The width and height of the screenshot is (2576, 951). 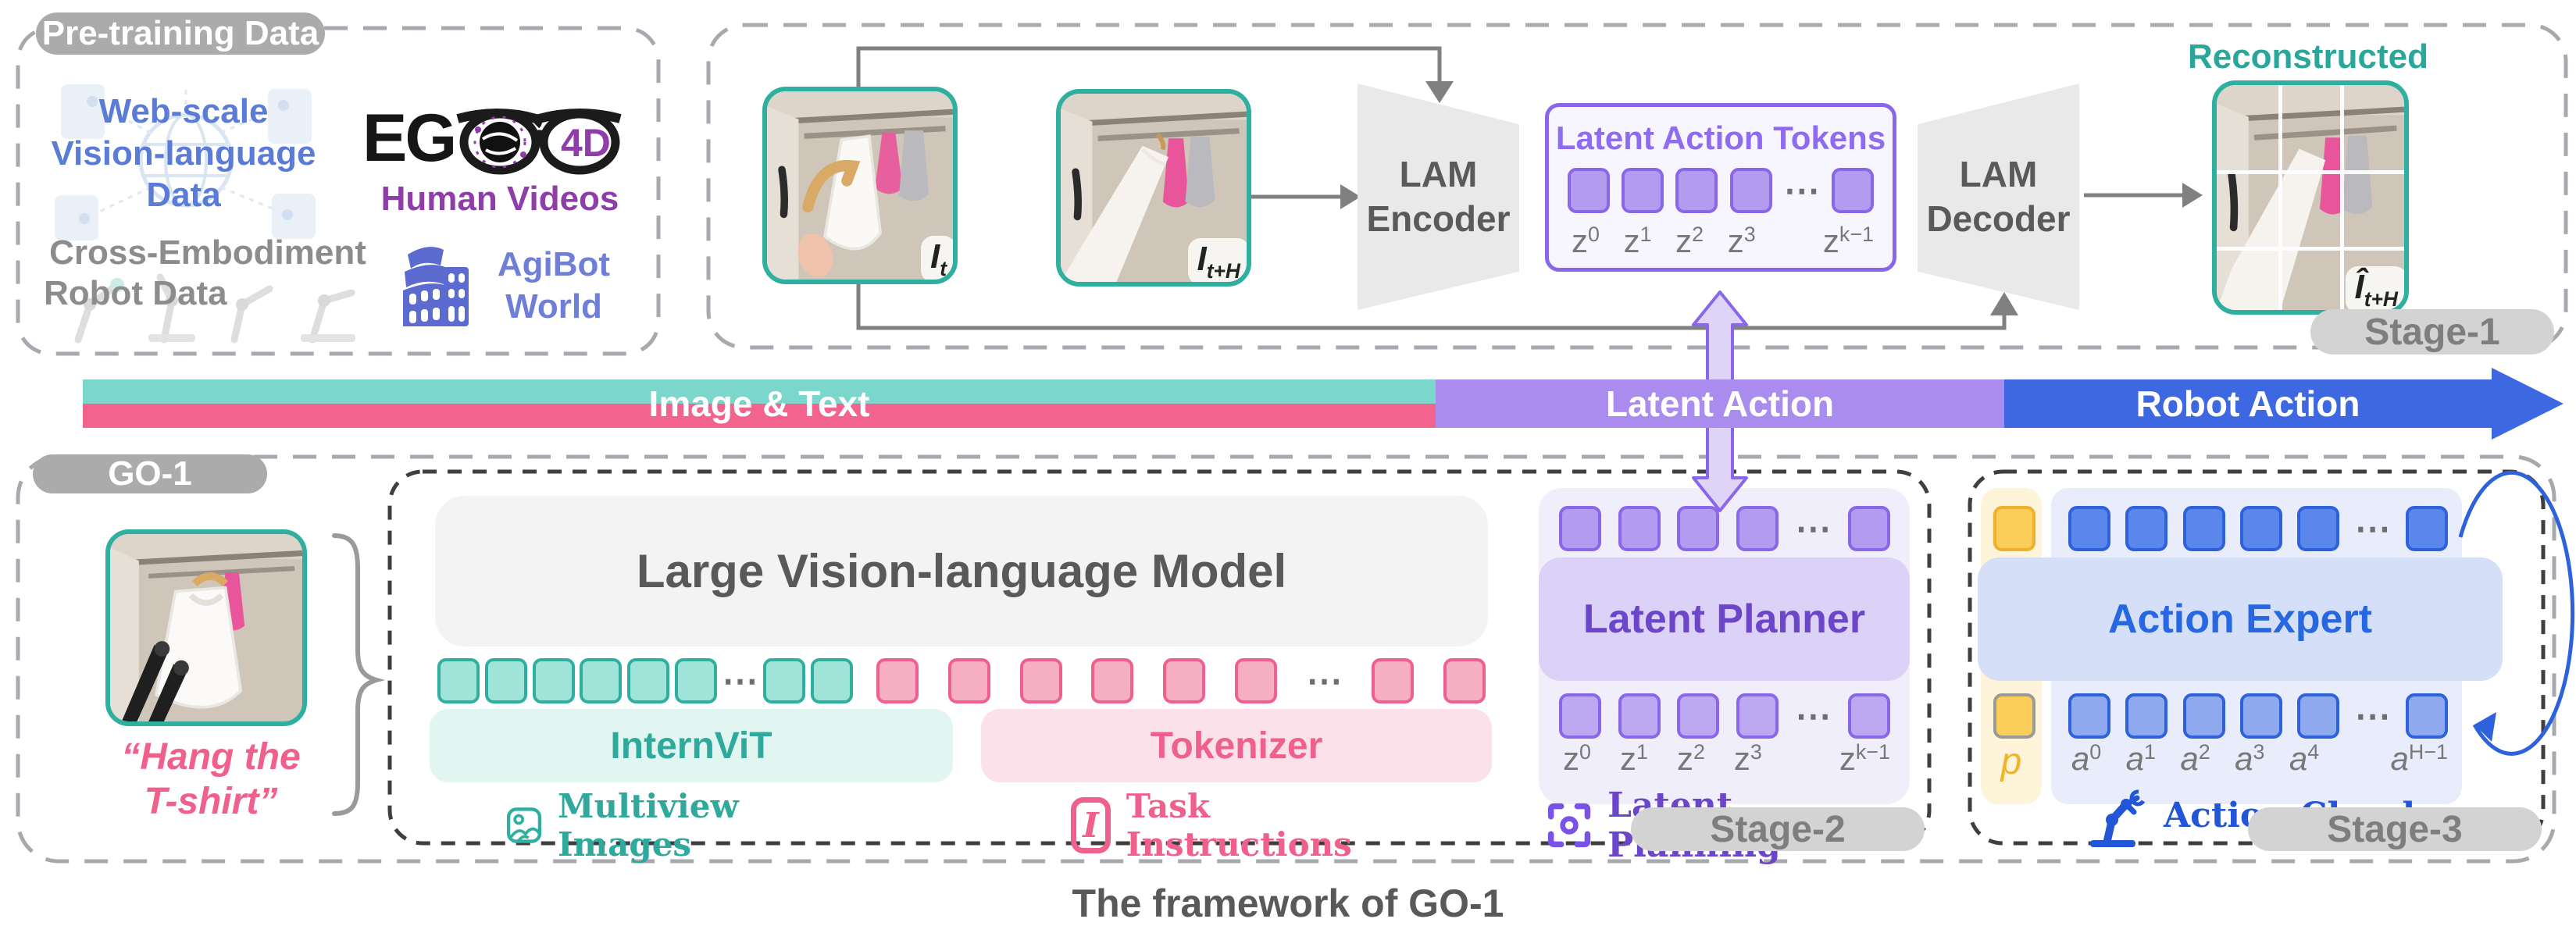 I want to click on stage1-pill: Stage-1, so click(x=2432, y=331).